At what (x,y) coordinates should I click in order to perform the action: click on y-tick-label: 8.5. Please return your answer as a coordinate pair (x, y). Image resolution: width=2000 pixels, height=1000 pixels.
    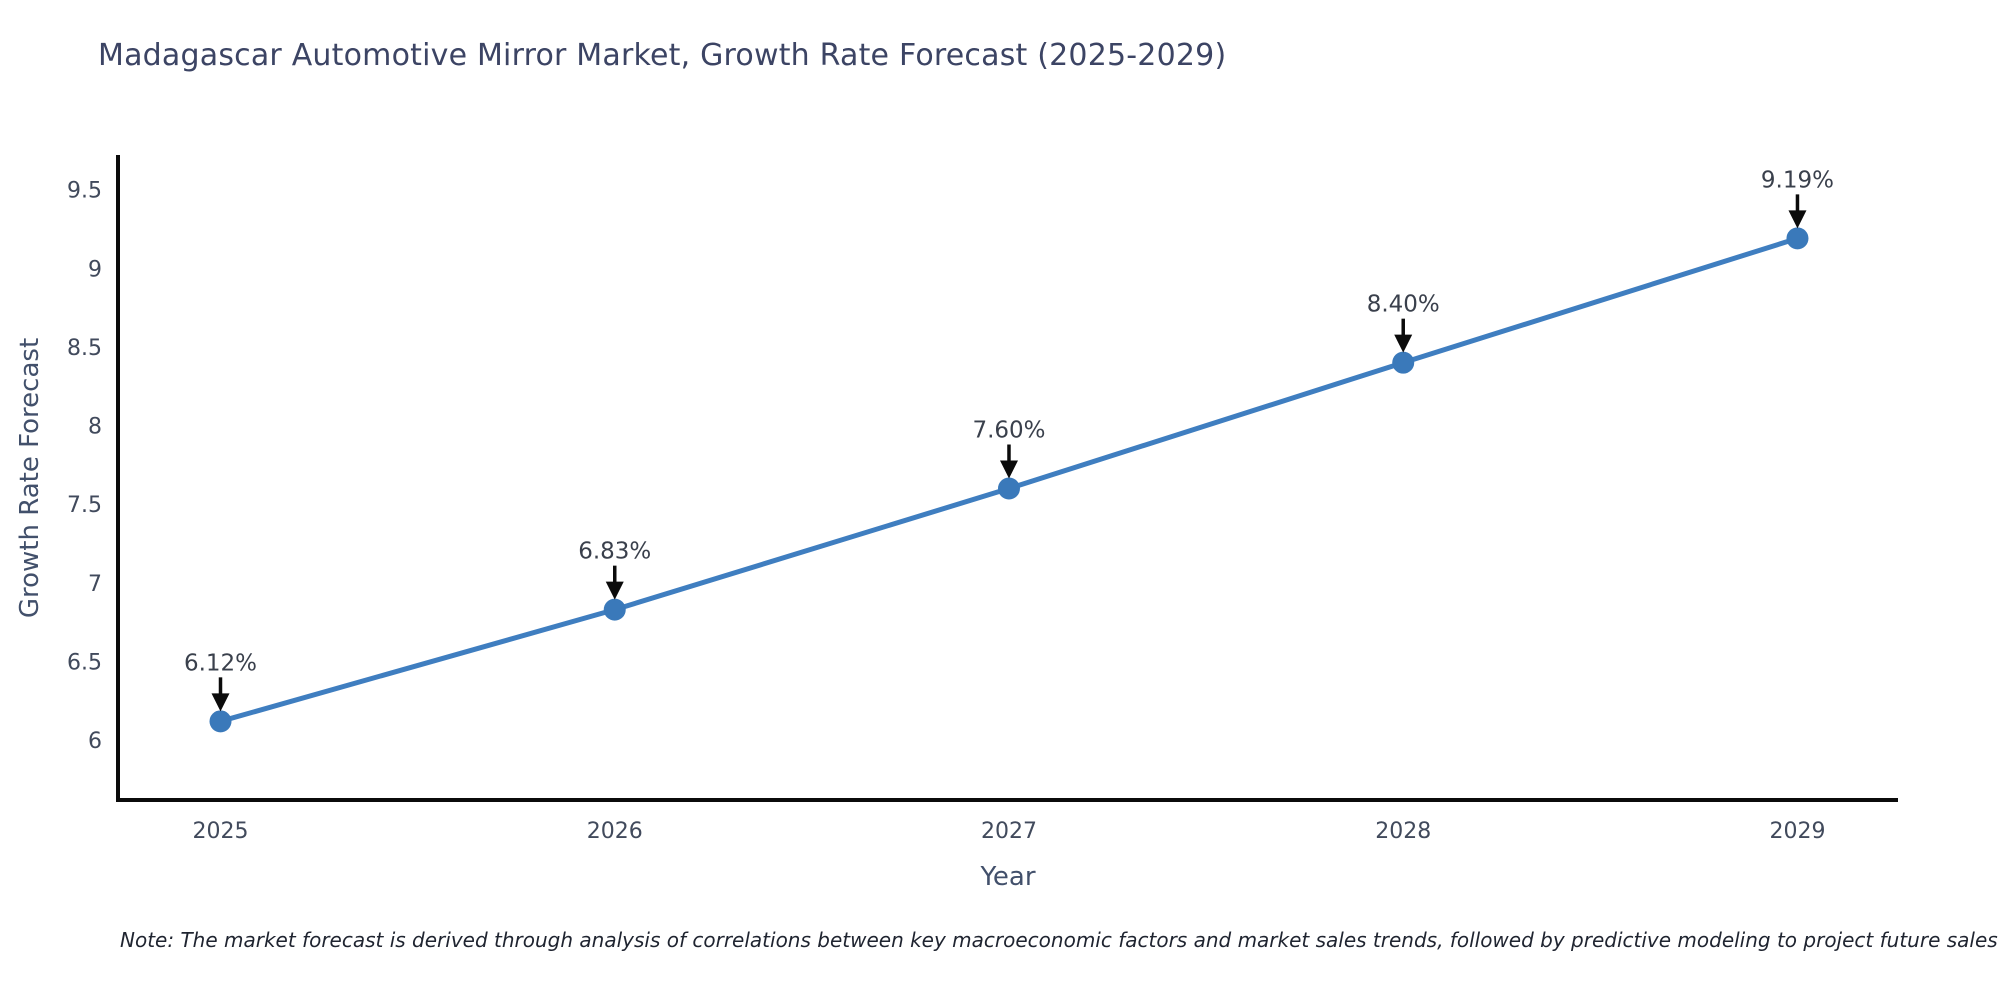
    Looking at the image, I should click on (84, 348).